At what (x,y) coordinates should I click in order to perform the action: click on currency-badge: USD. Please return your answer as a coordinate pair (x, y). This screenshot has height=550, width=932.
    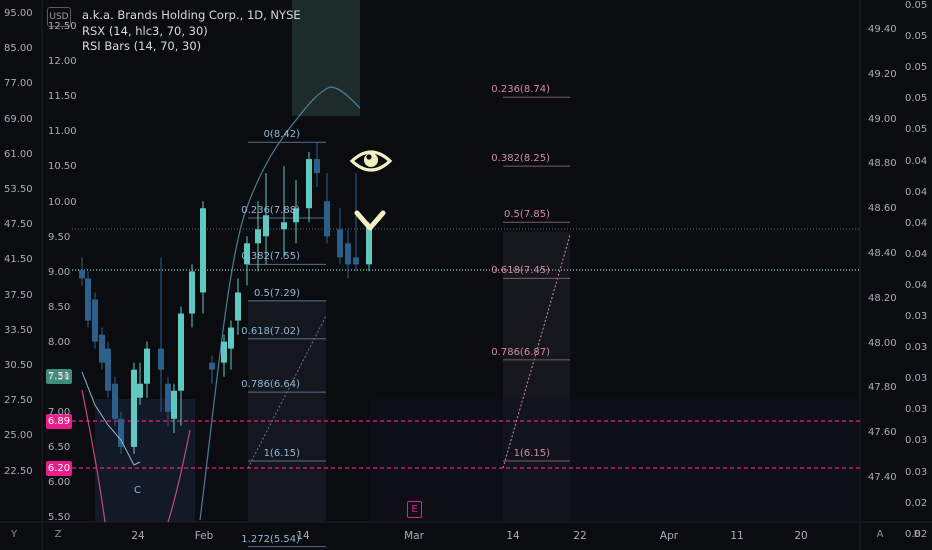
    Looking at the image, I should click on (59, 17).